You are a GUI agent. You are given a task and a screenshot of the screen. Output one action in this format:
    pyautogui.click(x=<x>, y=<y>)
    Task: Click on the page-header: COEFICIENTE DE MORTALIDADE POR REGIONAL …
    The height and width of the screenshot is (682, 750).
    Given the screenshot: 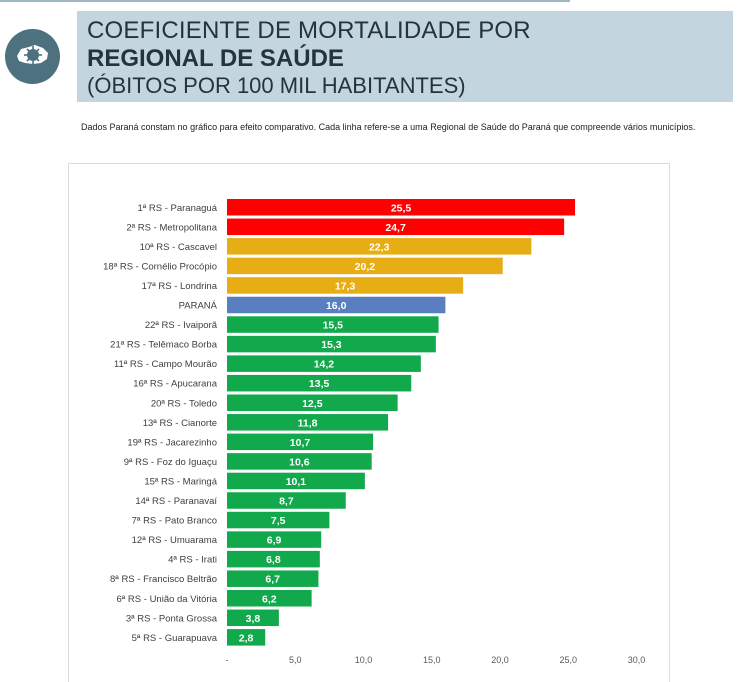 What is the action you would take?
    pyautogui.click(x=405, y=56)
    